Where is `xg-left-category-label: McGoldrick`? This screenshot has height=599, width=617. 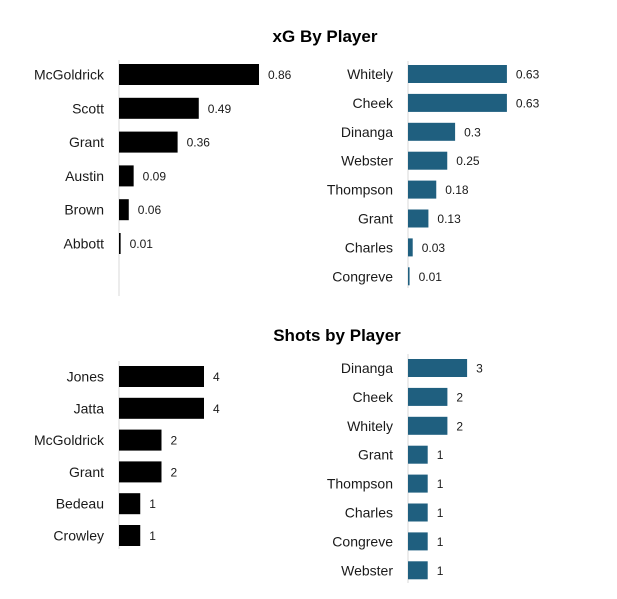 xg-left-category-label: McGoldrick is located at coordinates (69, 75).